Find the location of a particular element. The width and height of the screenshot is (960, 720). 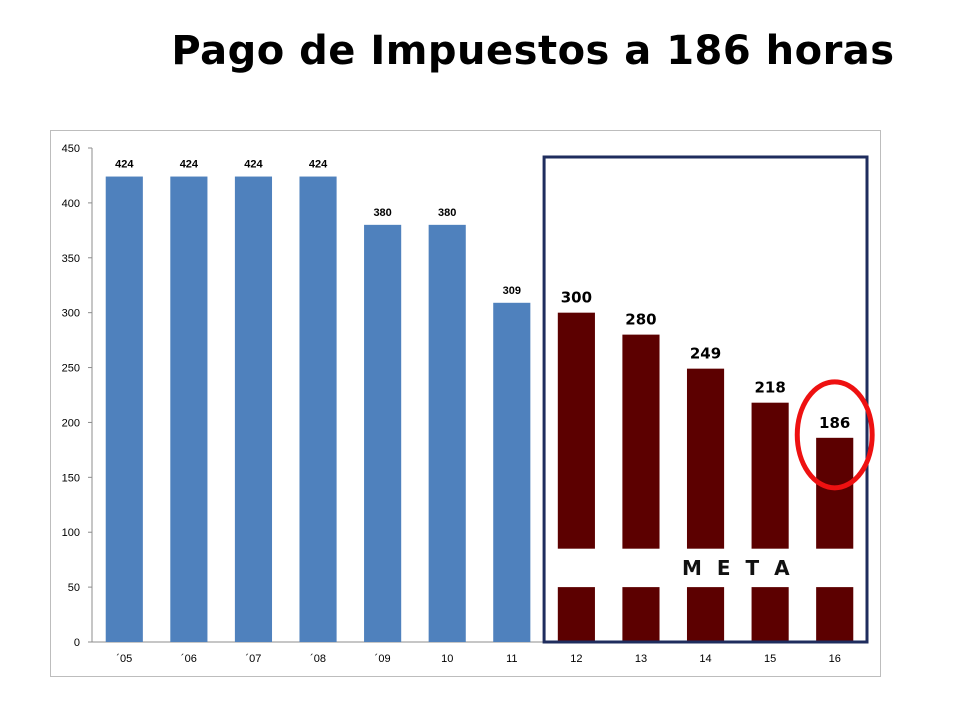

y-tick-label: 250 is located at coordinates (71, 369).